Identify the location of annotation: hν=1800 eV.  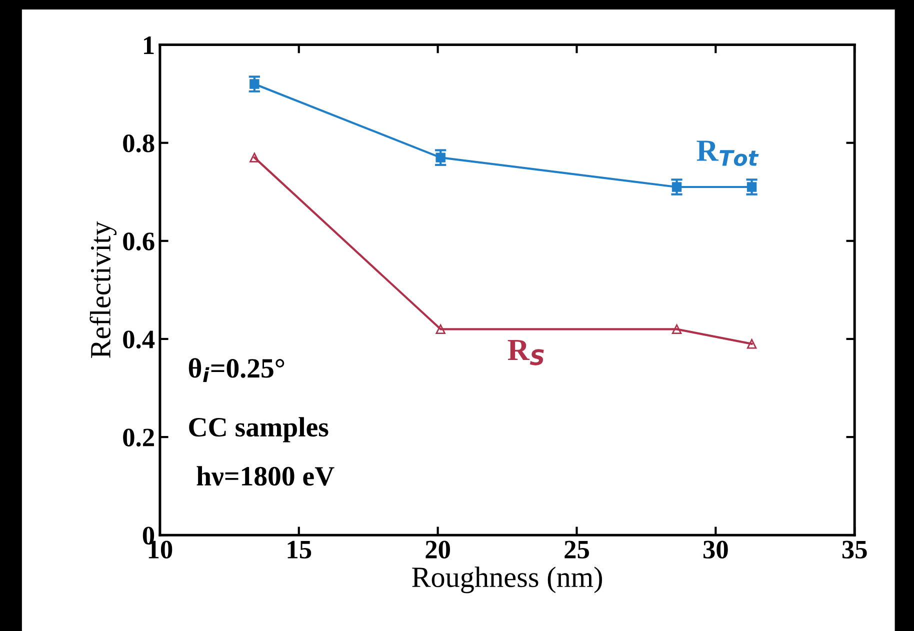
(265, 476).